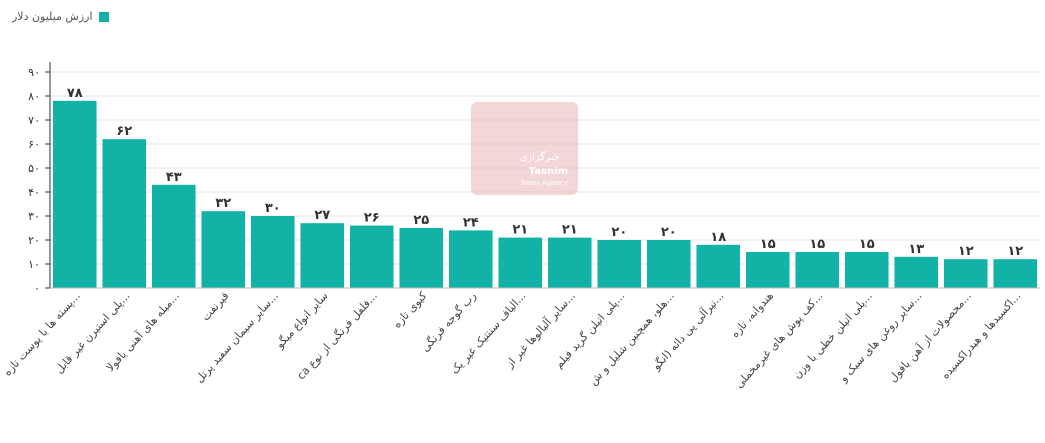  What do you see at coordinates (39, 178) in the screenshot?
I see `y-axis: ۰ ۱۰ ۲۰ ۳۰ ۴۰ ۵۰ ۶۰ ۷۰ ۸۰ ۹۰` at bounding box center [39, 178].